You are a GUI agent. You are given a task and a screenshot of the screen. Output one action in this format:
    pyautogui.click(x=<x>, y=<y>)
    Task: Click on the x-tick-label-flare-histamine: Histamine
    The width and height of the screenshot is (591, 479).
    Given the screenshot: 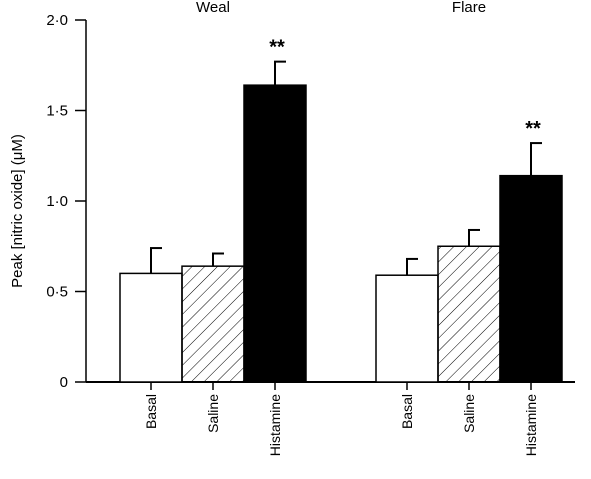 What is the action you would take?
    pyautogui.click(x=531, y=425)
    